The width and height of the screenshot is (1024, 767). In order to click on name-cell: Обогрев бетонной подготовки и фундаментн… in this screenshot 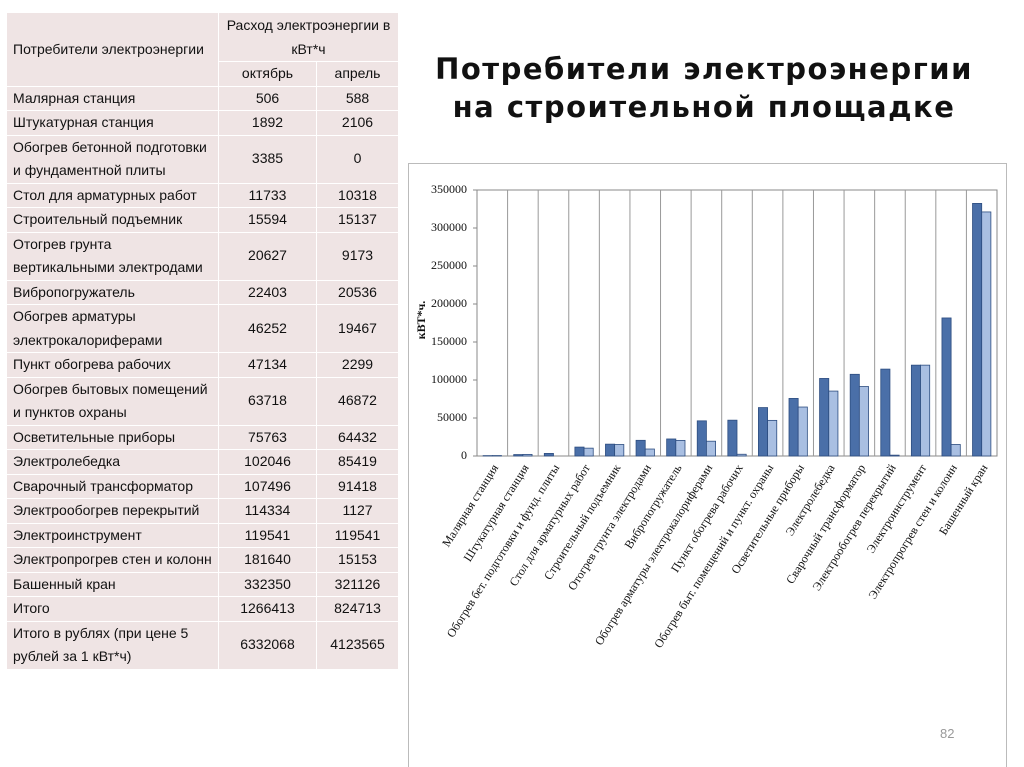, I will do `click(112, 159)`.